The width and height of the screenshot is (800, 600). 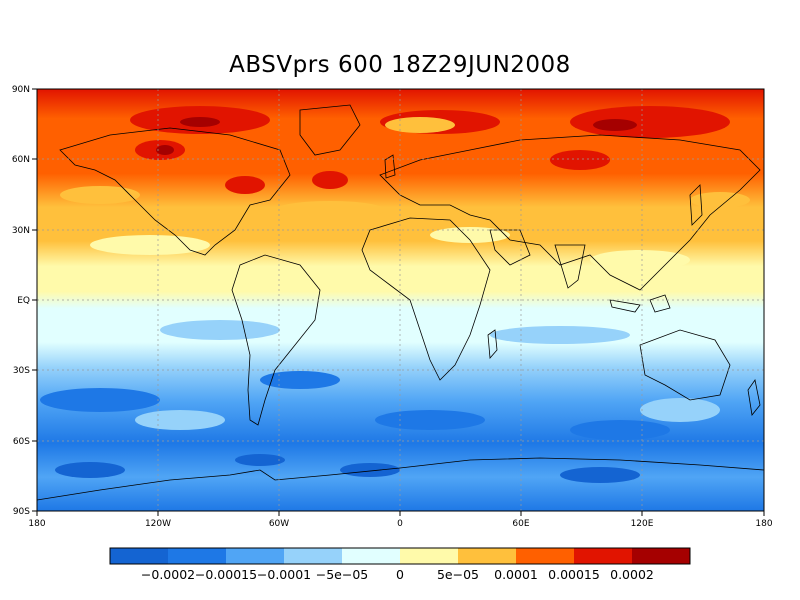 I want to click on lon-label-120e: 120E, so click(x=642, y=524).